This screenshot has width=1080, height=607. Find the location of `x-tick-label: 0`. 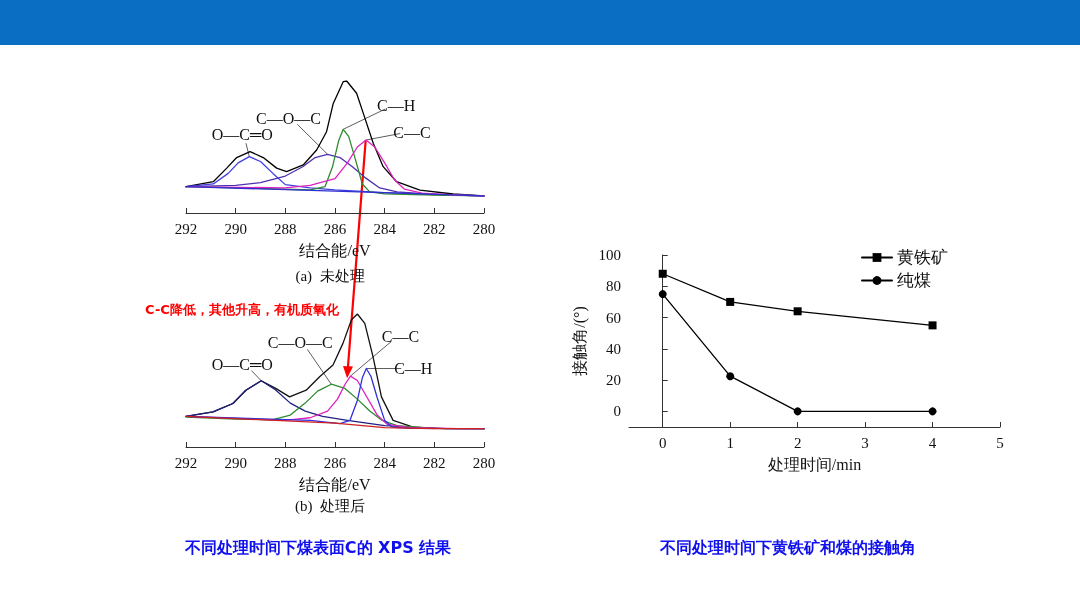

x-tick-label: 0 is located at coordinates (662, 442).